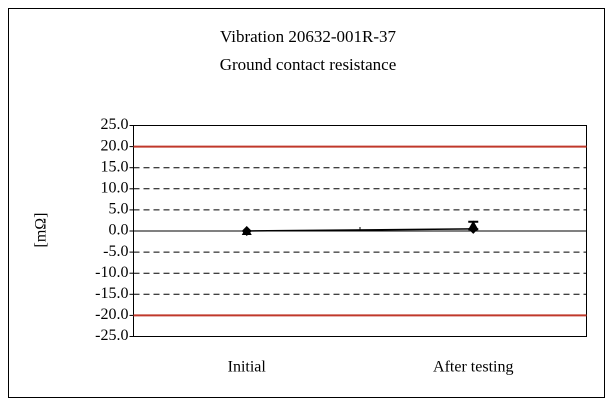 This screenshot has width=614, height=407. What do you see at coordinates (360, 230) in the screenshot?
I see `series-line` at bounding box center [360, 230].